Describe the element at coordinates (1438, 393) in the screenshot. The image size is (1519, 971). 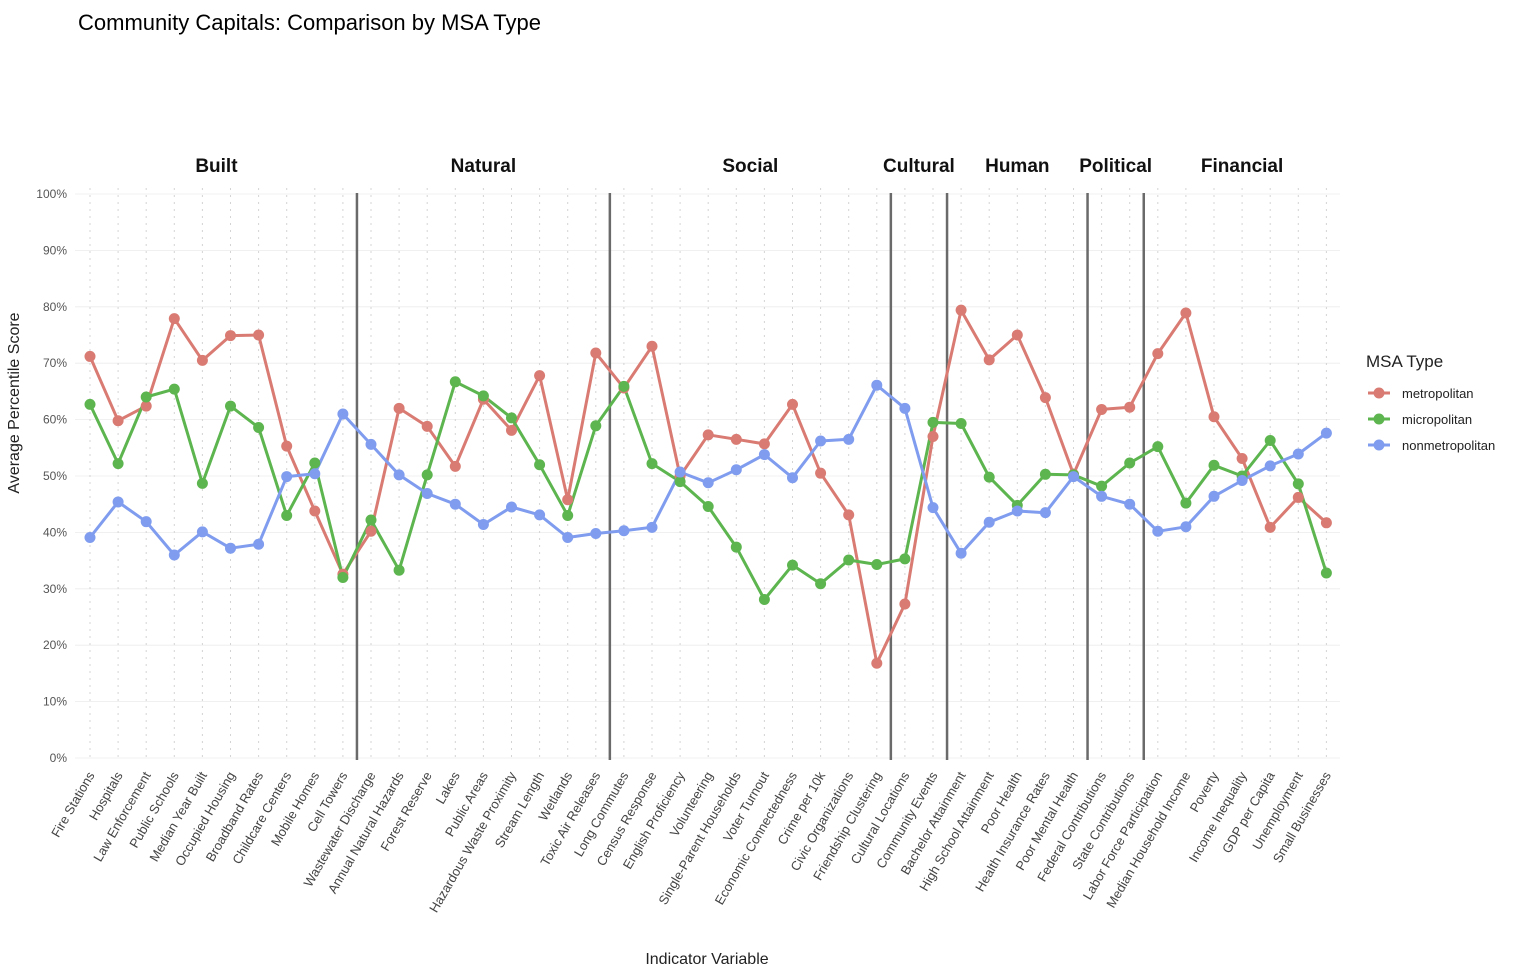
I see `legend-label: metropolitan` at that location.